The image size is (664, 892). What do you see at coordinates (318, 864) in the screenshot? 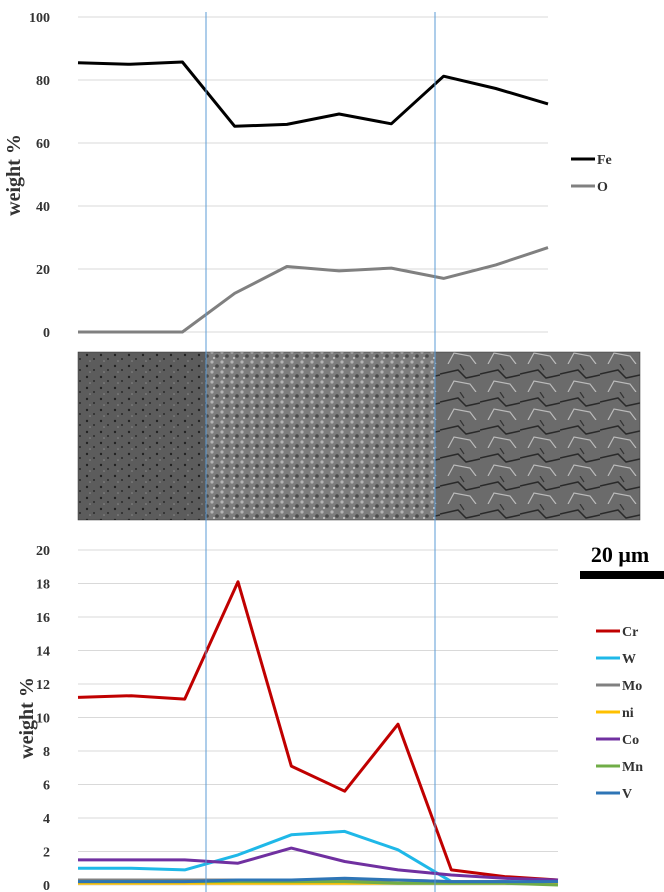
I see `series-line-co` at bounding box center [318, 864].